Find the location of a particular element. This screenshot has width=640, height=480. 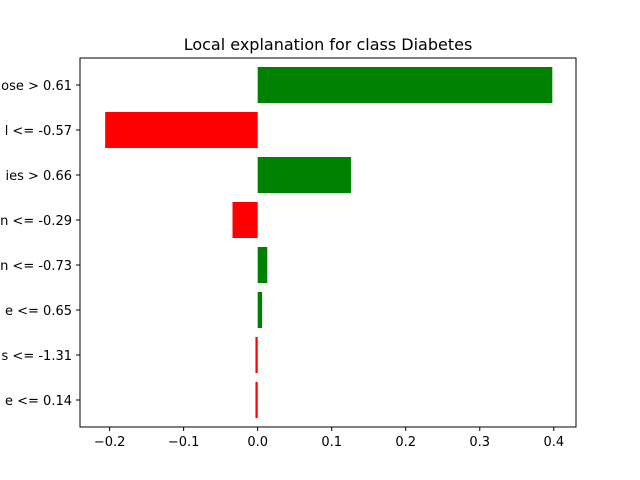

x-tick-label: 0.1 is located at coordinates (331, 442).